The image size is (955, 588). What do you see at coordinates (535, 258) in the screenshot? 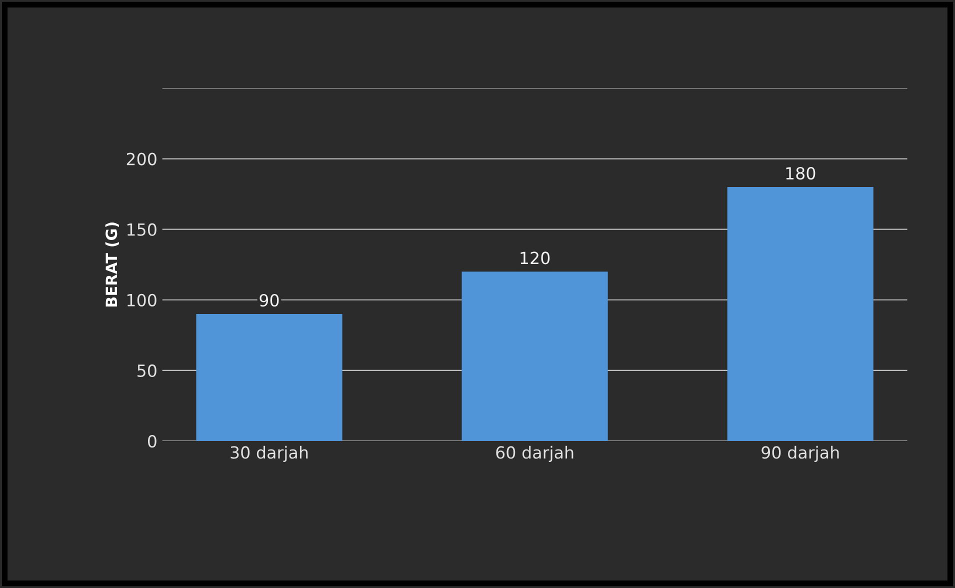
I see `data-label: 120` at bounding box center [535, 258].